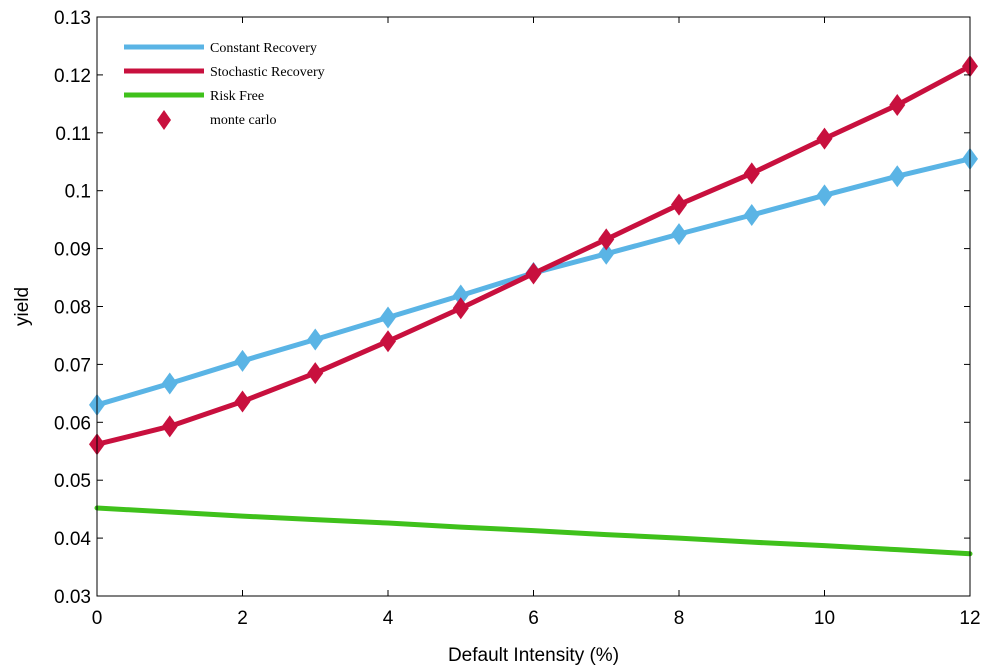 This screenshot has width=989, height=667. What do you see at coordinates (388, 618) in the screenshot?
I see `x-tick-label: 4` at bounding box center [388, 618].